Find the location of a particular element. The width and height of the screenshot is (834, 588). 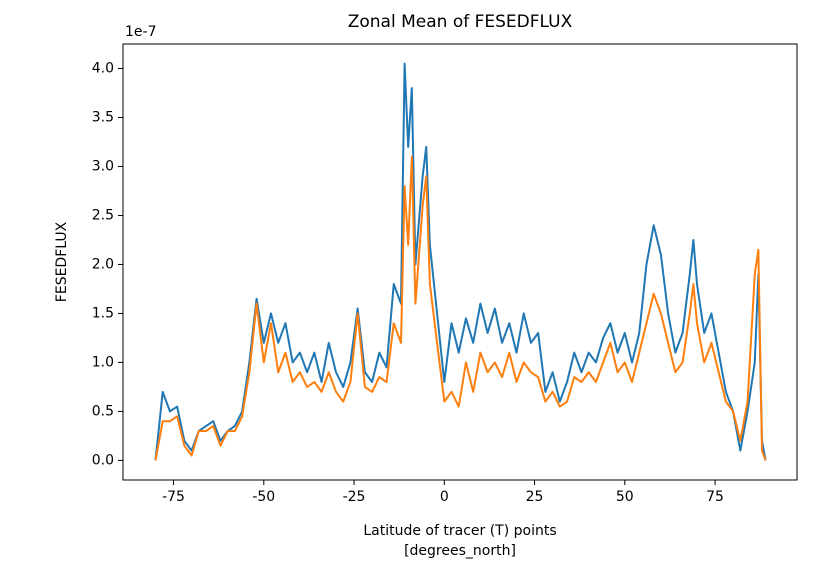

y-tick-label: 2.5 is located at coordinates (103, 215).